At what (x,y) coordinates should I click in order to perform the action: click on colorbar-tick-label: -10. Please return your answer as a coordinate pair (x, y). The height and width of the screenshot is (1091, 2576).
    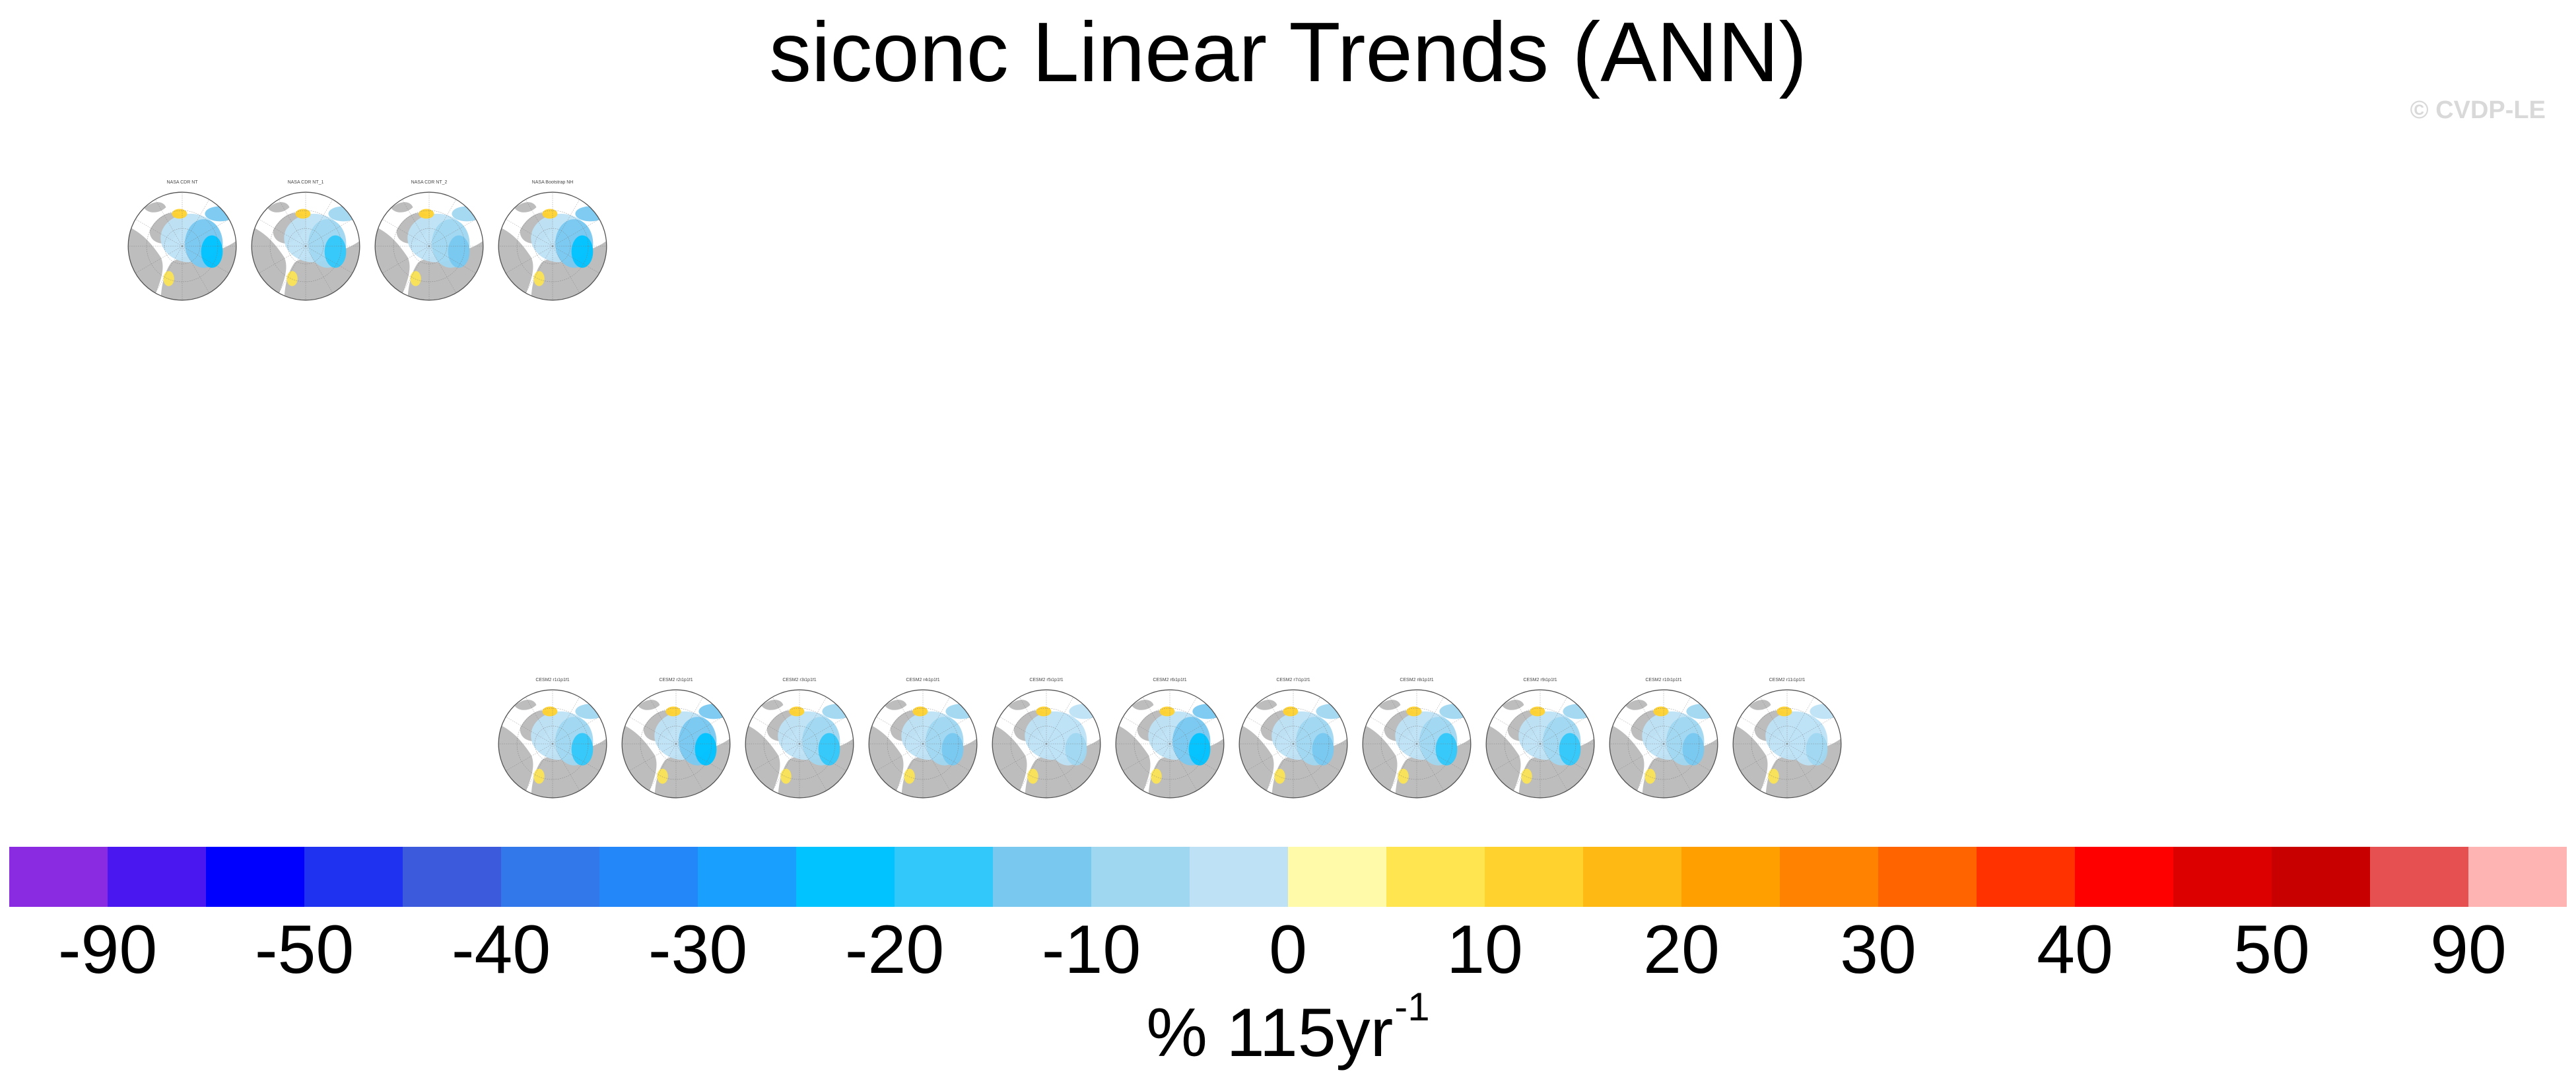
    Looking at the image, I should click on (1091, 949).